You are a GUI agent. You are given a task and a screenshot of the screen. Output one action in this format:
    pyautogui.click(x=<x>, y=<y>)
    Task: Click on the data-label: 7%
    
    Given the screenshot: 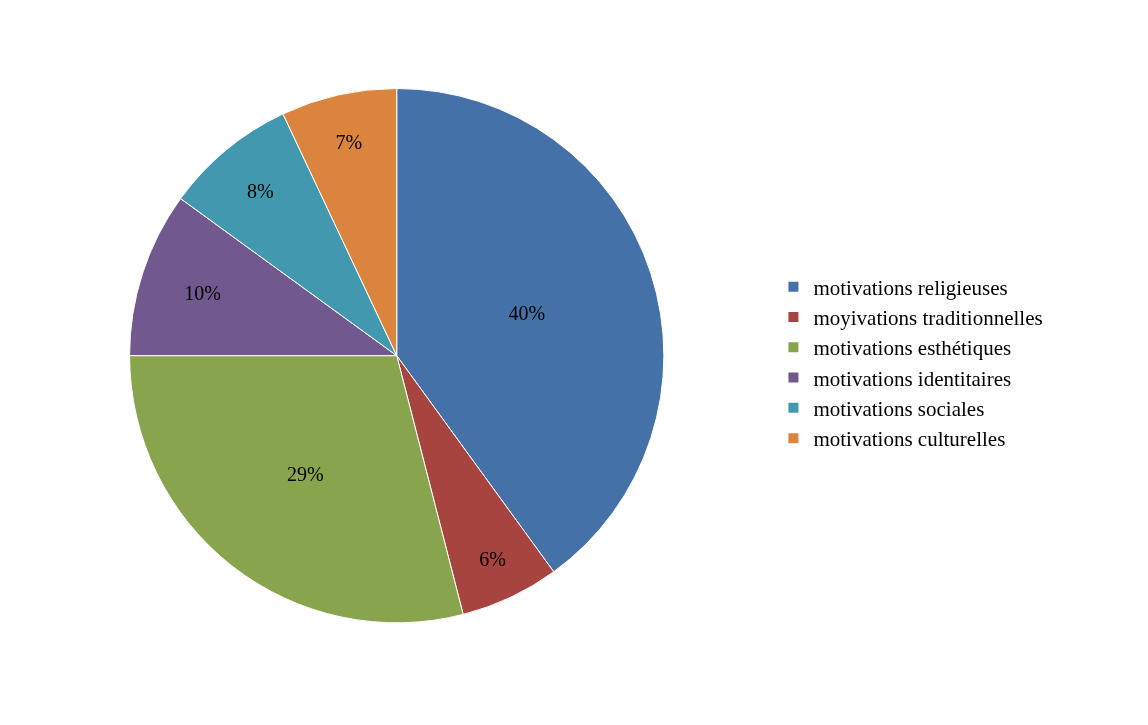 What is the action you would take?
    pyautogui.click(x=349, y=141)
    